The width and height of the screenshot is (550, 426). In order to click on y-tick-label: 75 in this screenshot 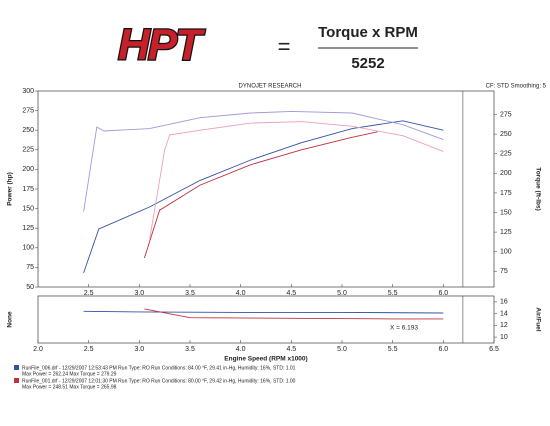, I will do `click(30, 267)`.